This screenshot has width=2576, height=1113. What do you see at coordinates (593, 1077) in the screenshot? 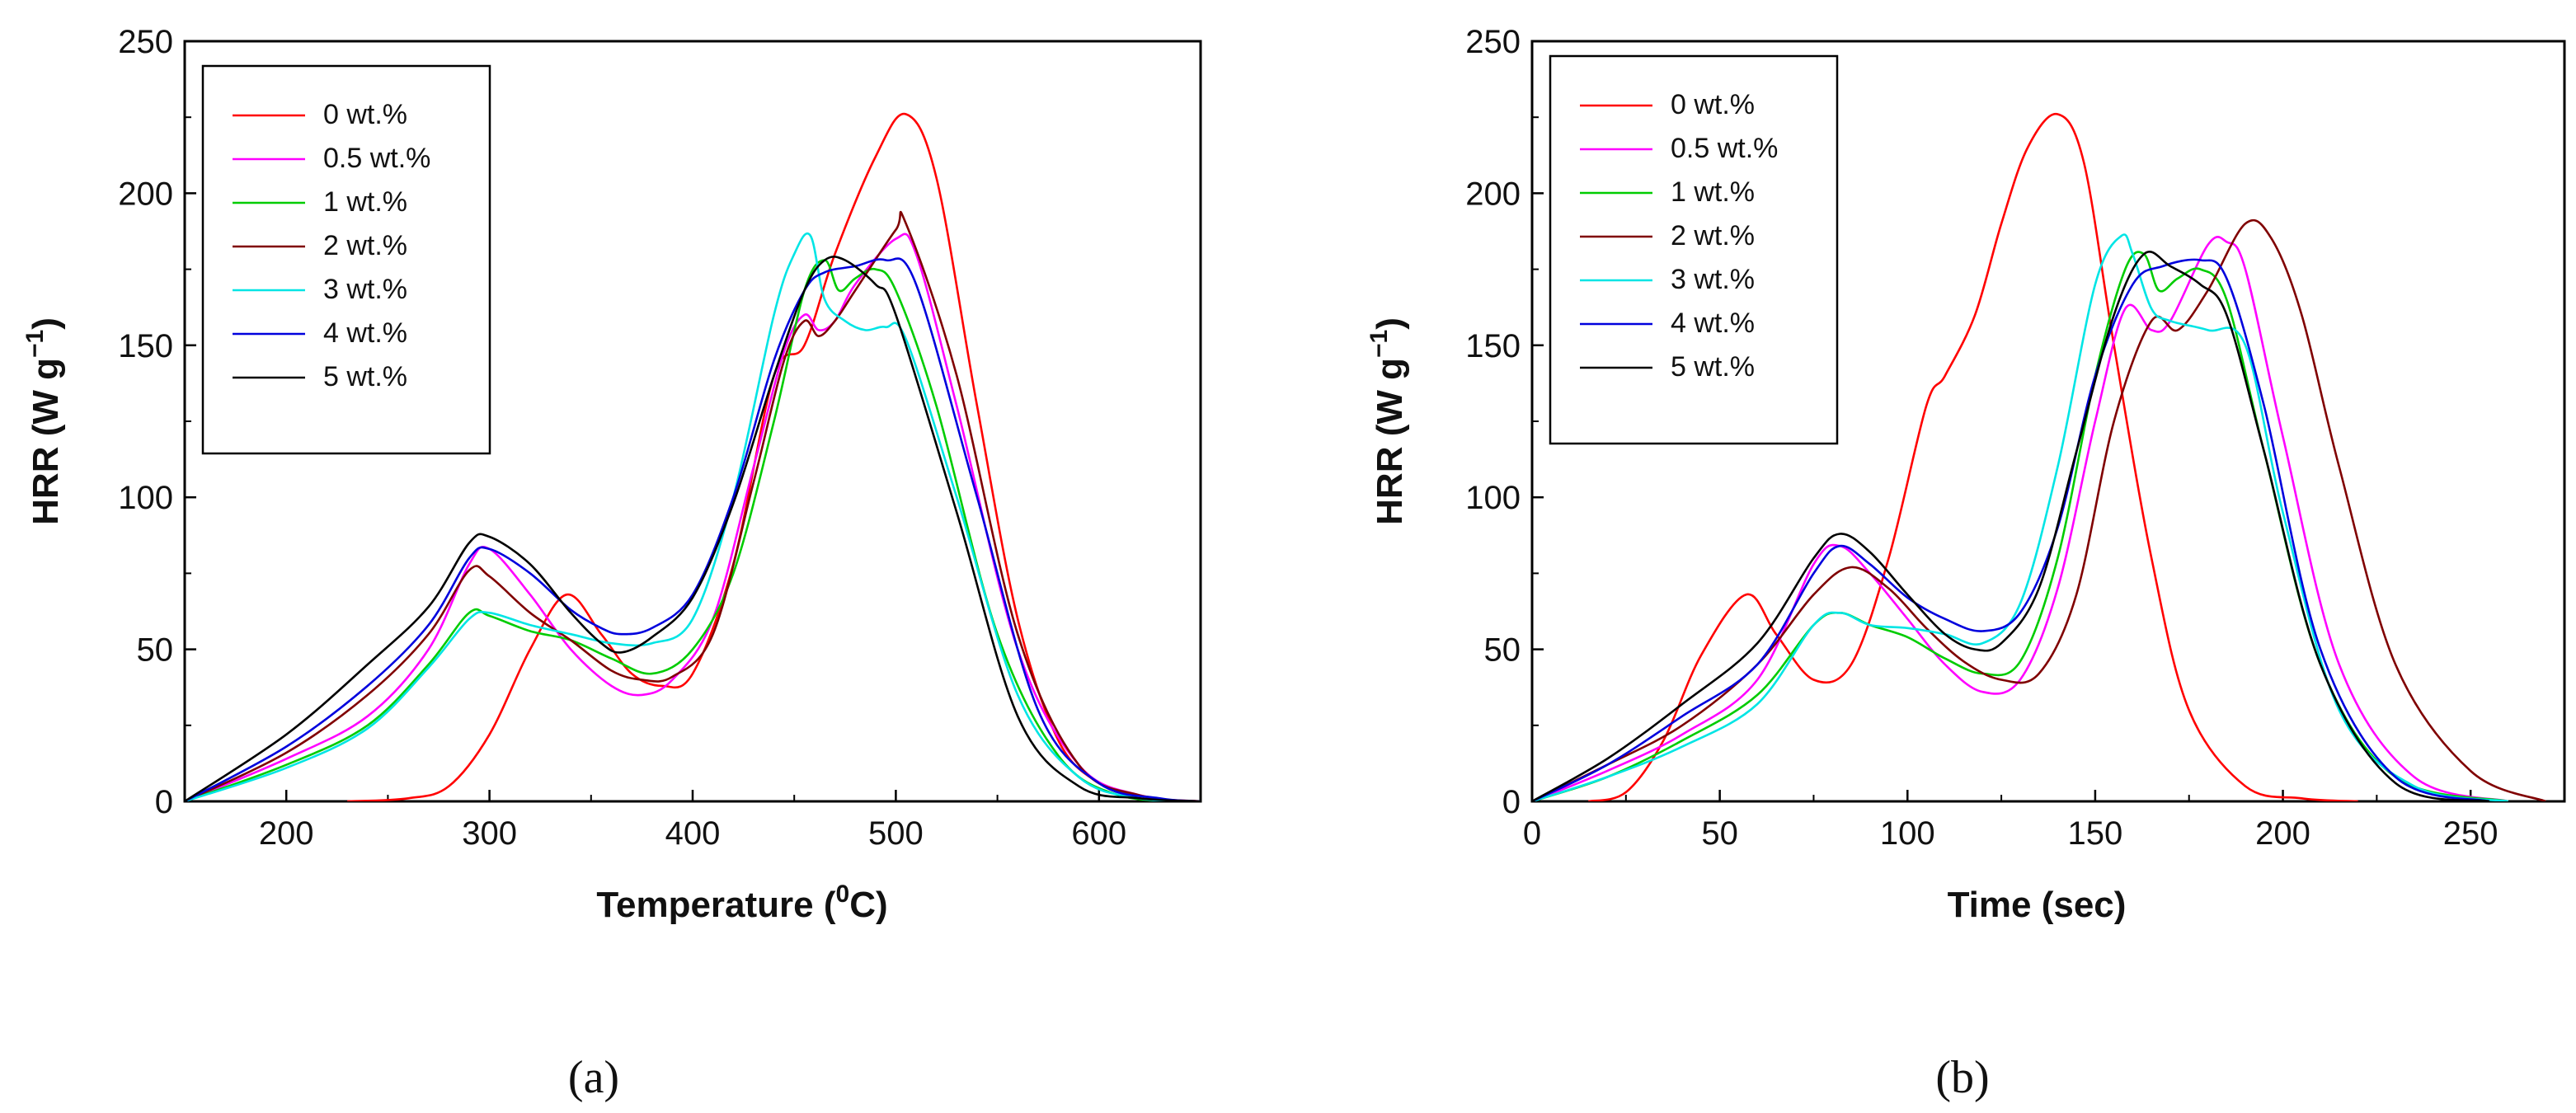
I see `panel-label: (a)` at bounding box center [593, 1077].